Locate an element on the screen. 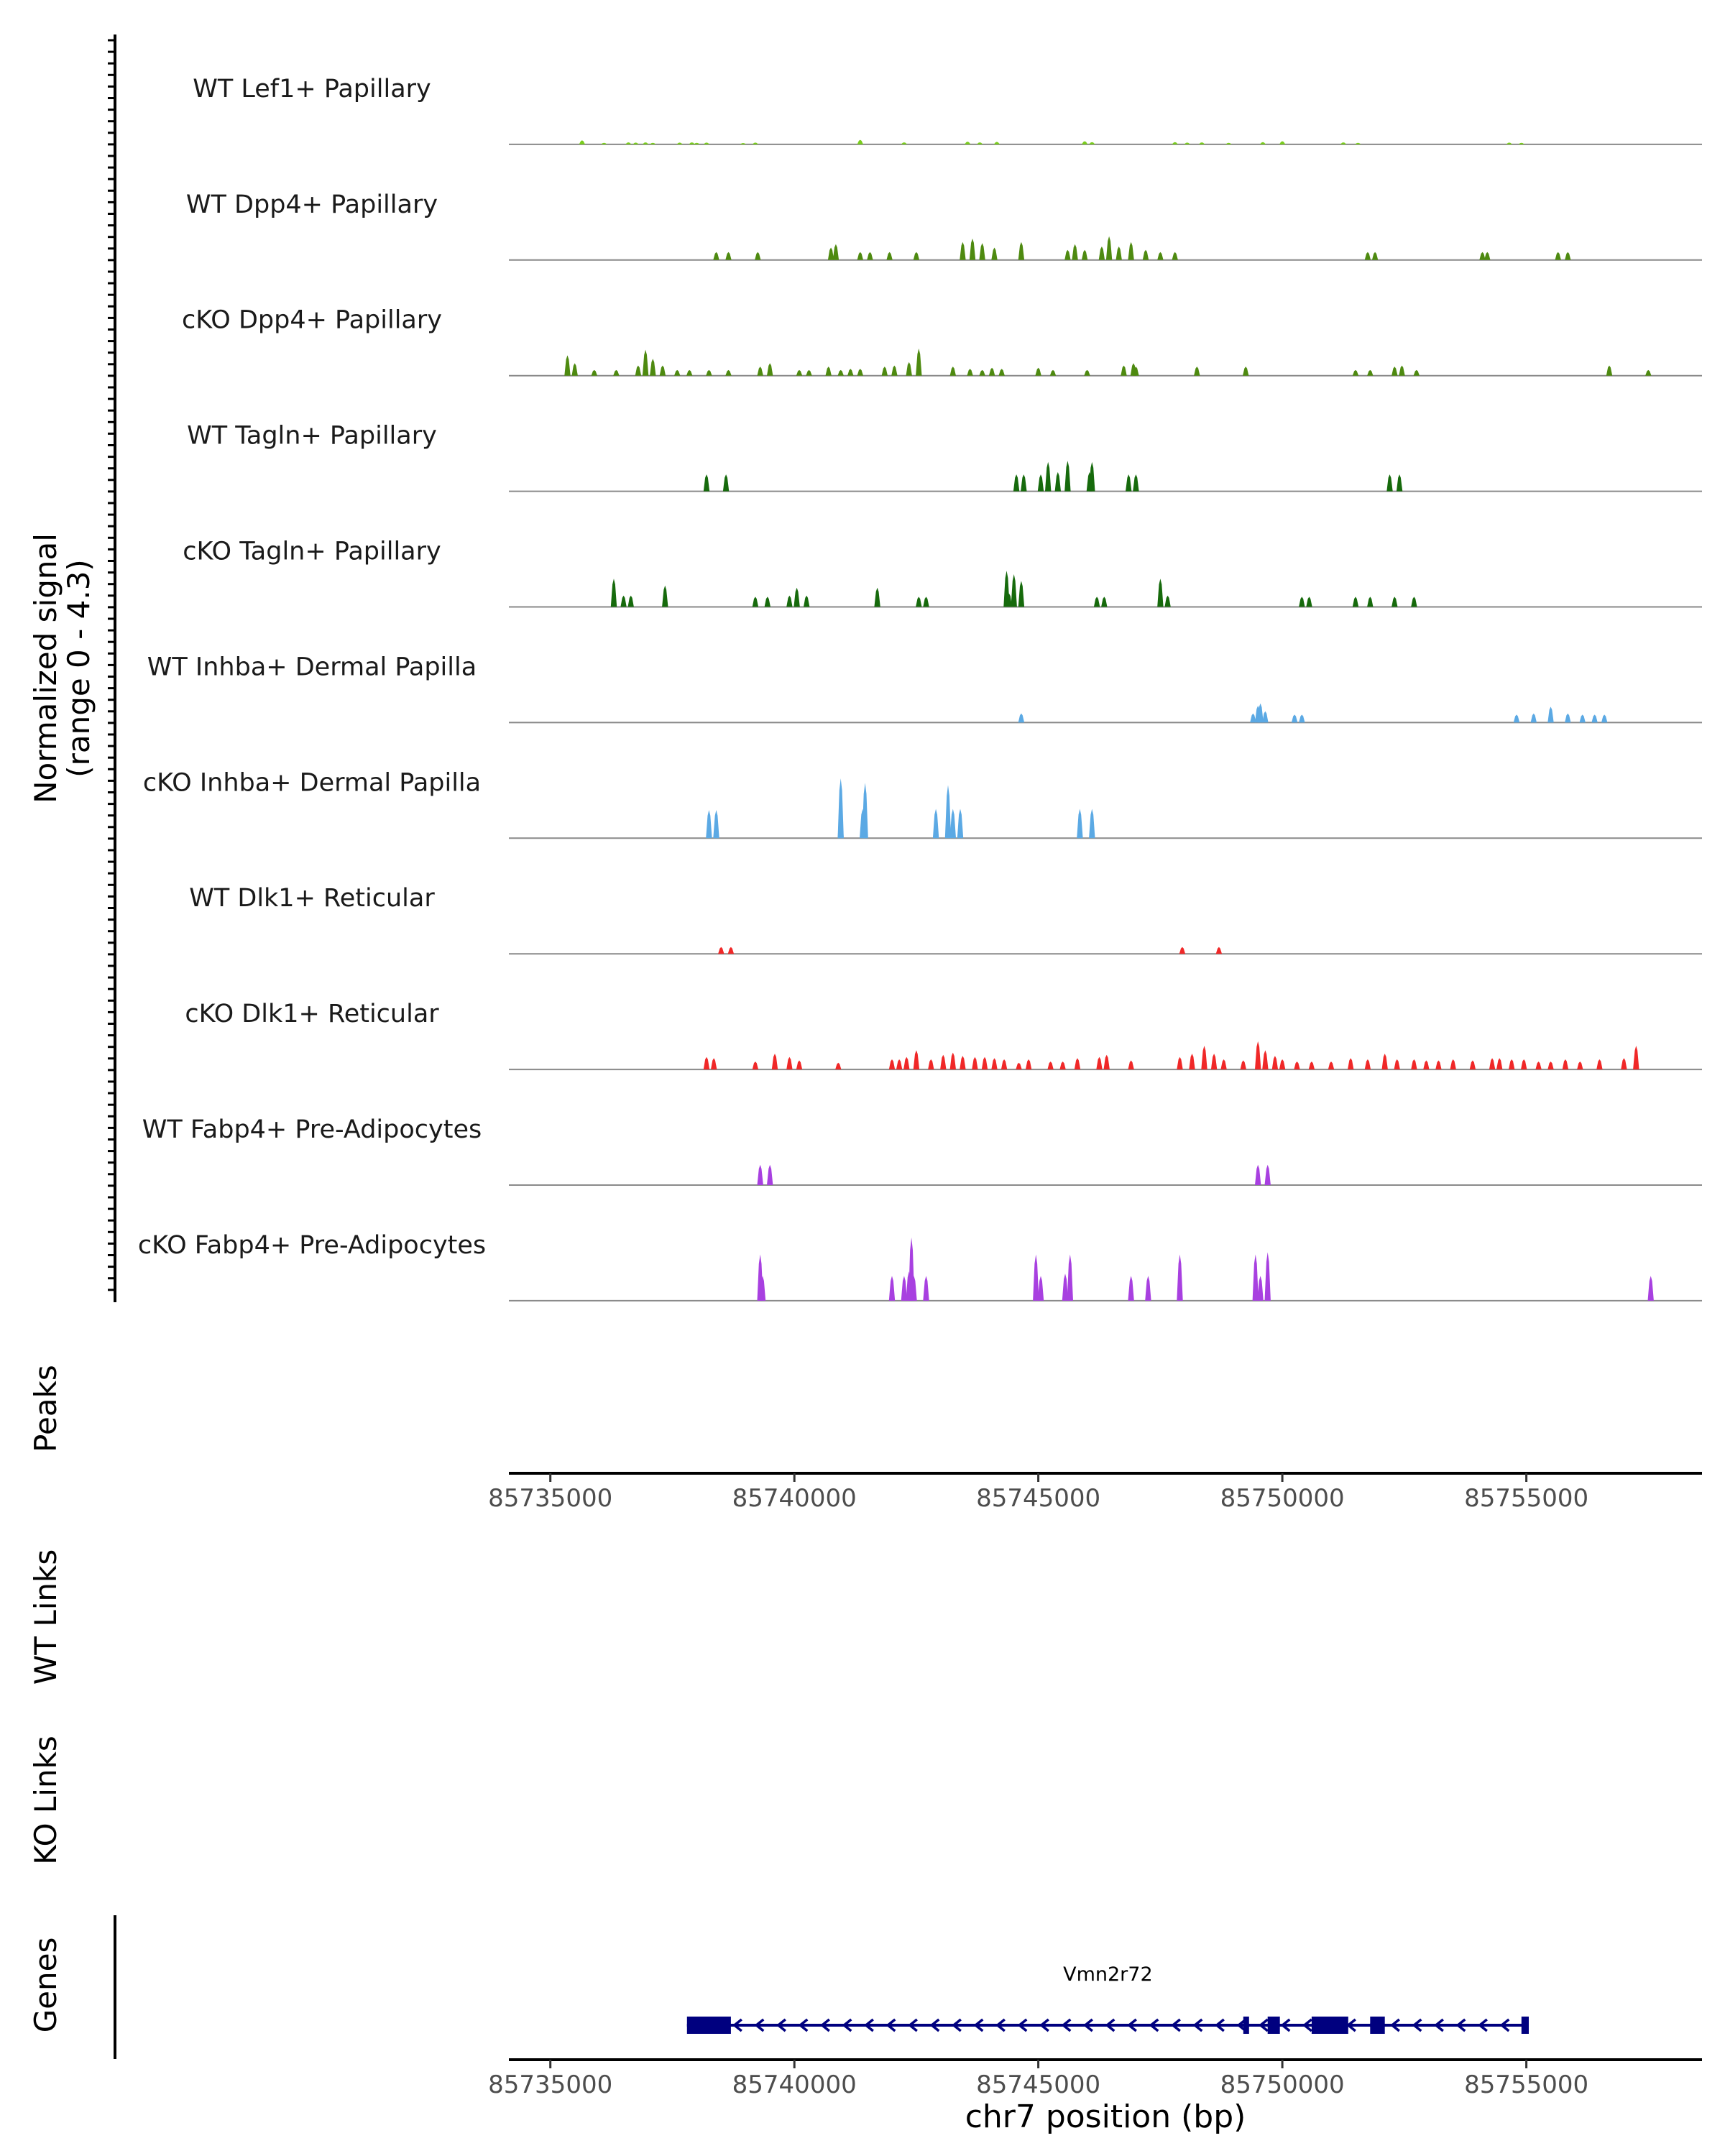 This screenshot has width=1725, height=2156. ko-links-track-label: KO Links is located at coordinates (45, 1800).